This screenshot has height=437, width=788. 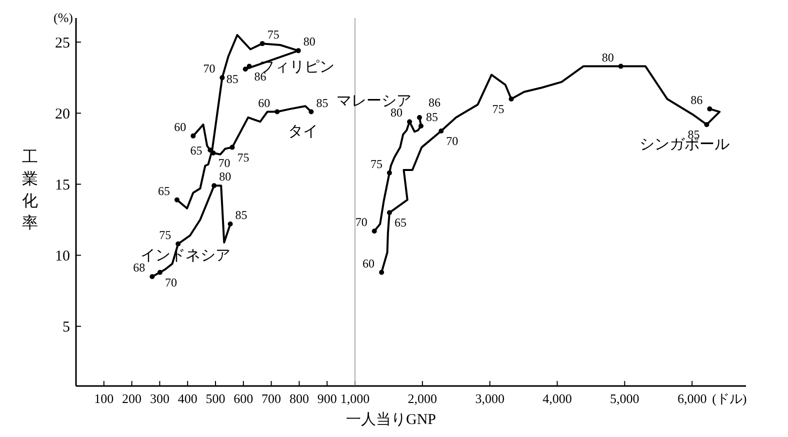 What do you see at coordinates (66, 328) in the screenshot?
I see `y-tick-label: 5` at bounding box center [66, 328].